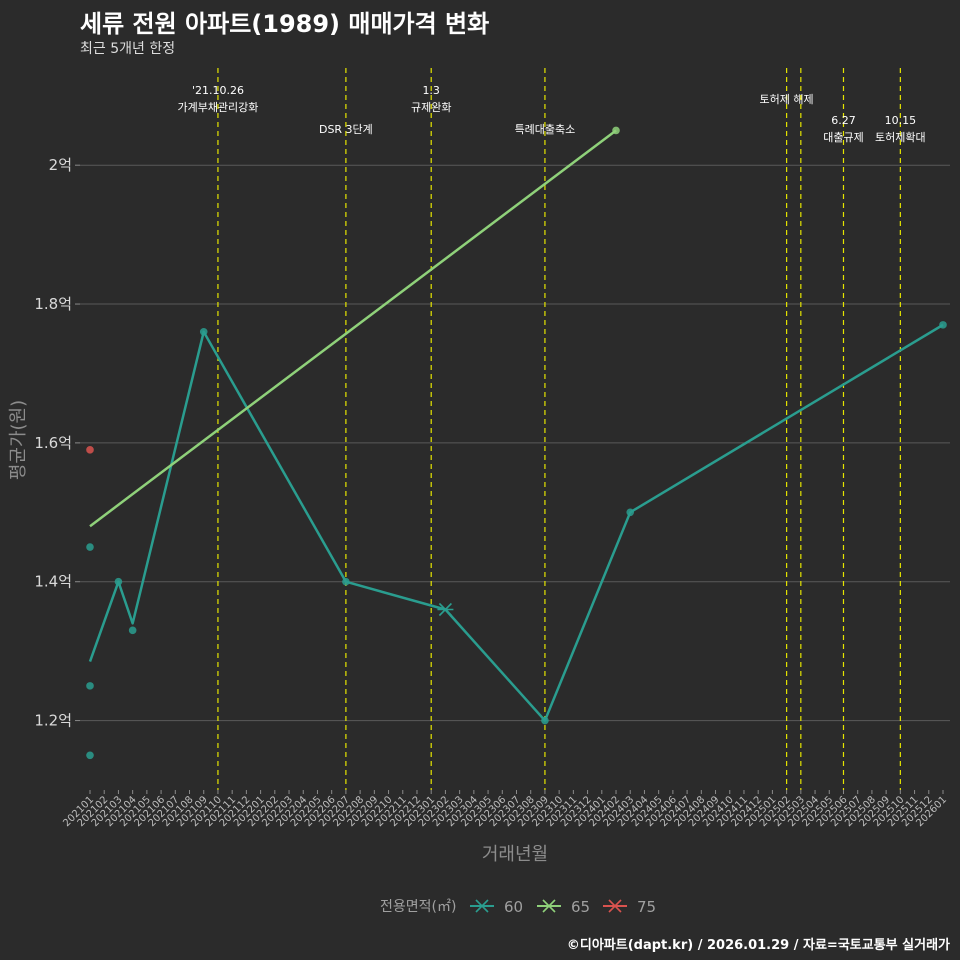  I want to click on event-label: 6.27, so click(843, 120).